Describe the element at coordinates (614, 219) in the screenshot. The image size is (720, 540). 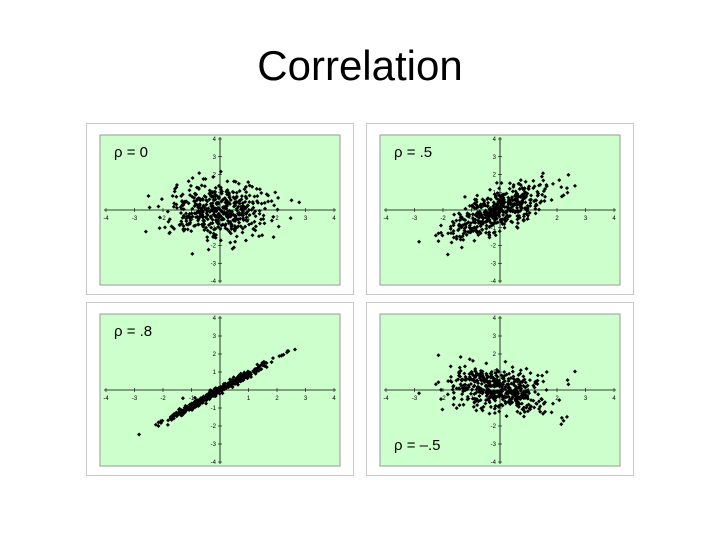
I see `x-tick-label: 4` at that location.